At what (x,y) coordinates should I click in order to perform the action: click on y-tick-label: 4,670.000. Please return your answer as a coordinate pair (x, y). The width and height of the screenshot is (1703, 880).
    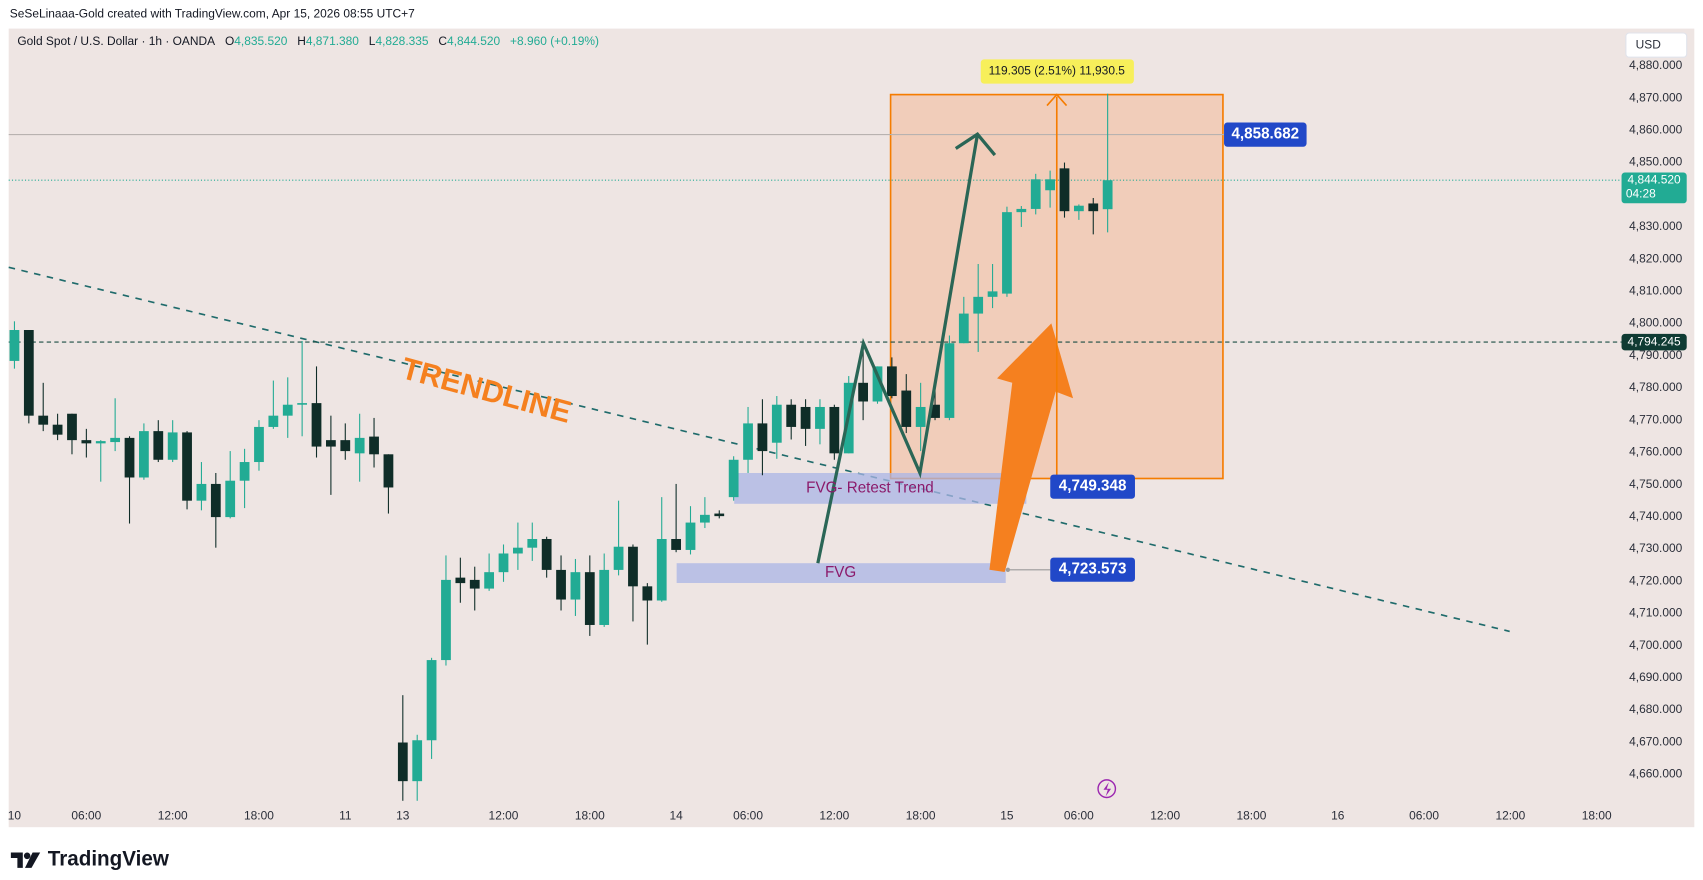
    Looking at the image, I should click on (1655, 741).